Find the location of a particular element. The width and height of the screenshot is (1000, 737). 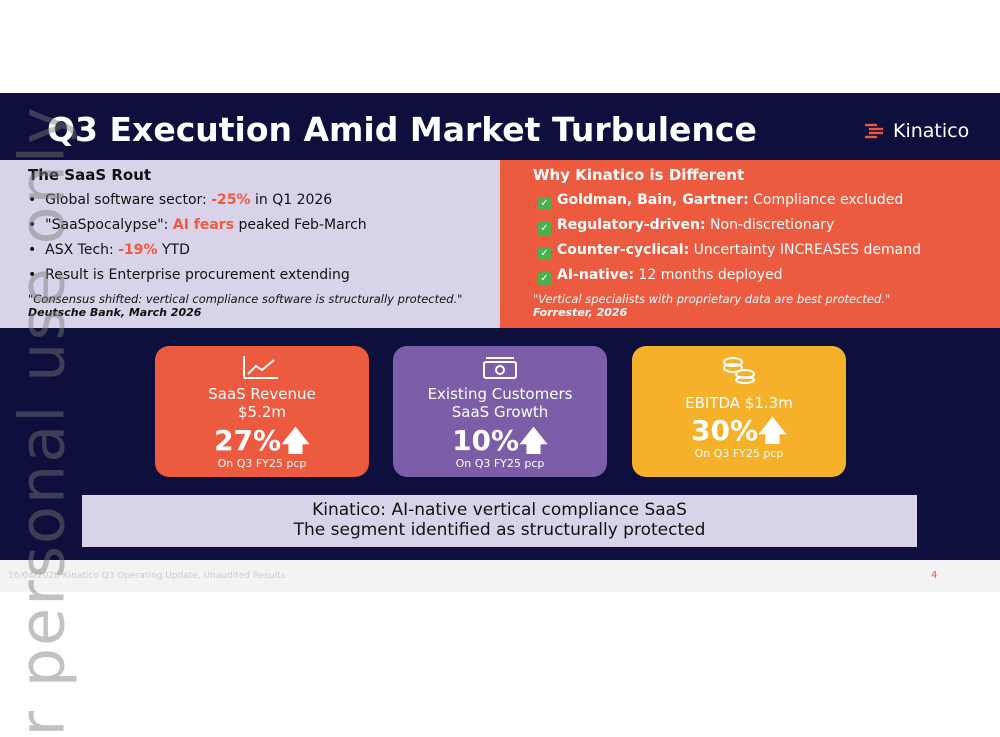

card-value: 27% is located at coordinates (248, 440).